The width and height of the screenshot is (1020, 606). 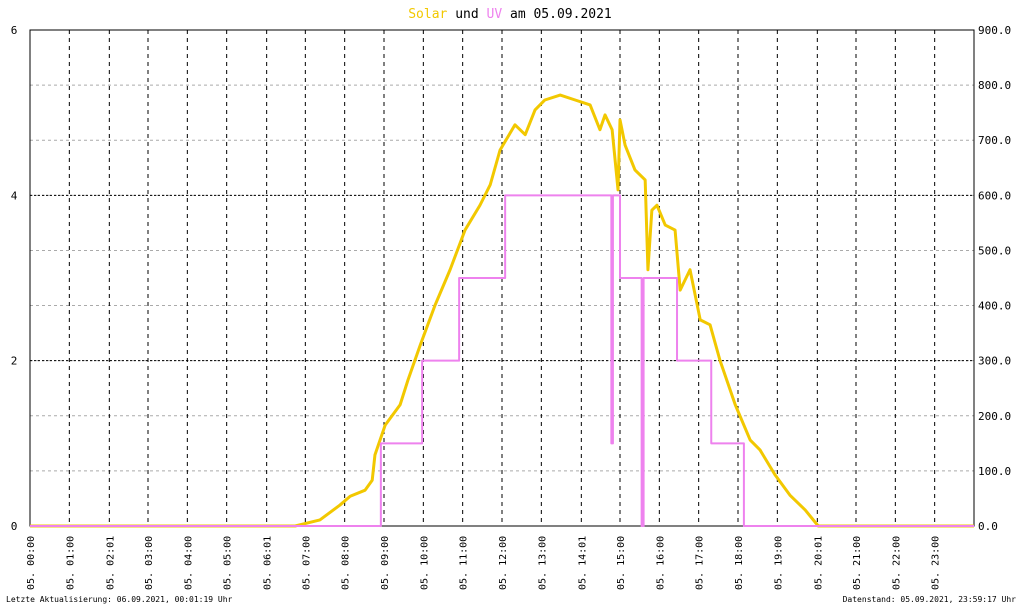 What do you see at coordinates (14, 361) in the screenshot?
I see `y-tick-label: 2` at bounding box center [14, 361].